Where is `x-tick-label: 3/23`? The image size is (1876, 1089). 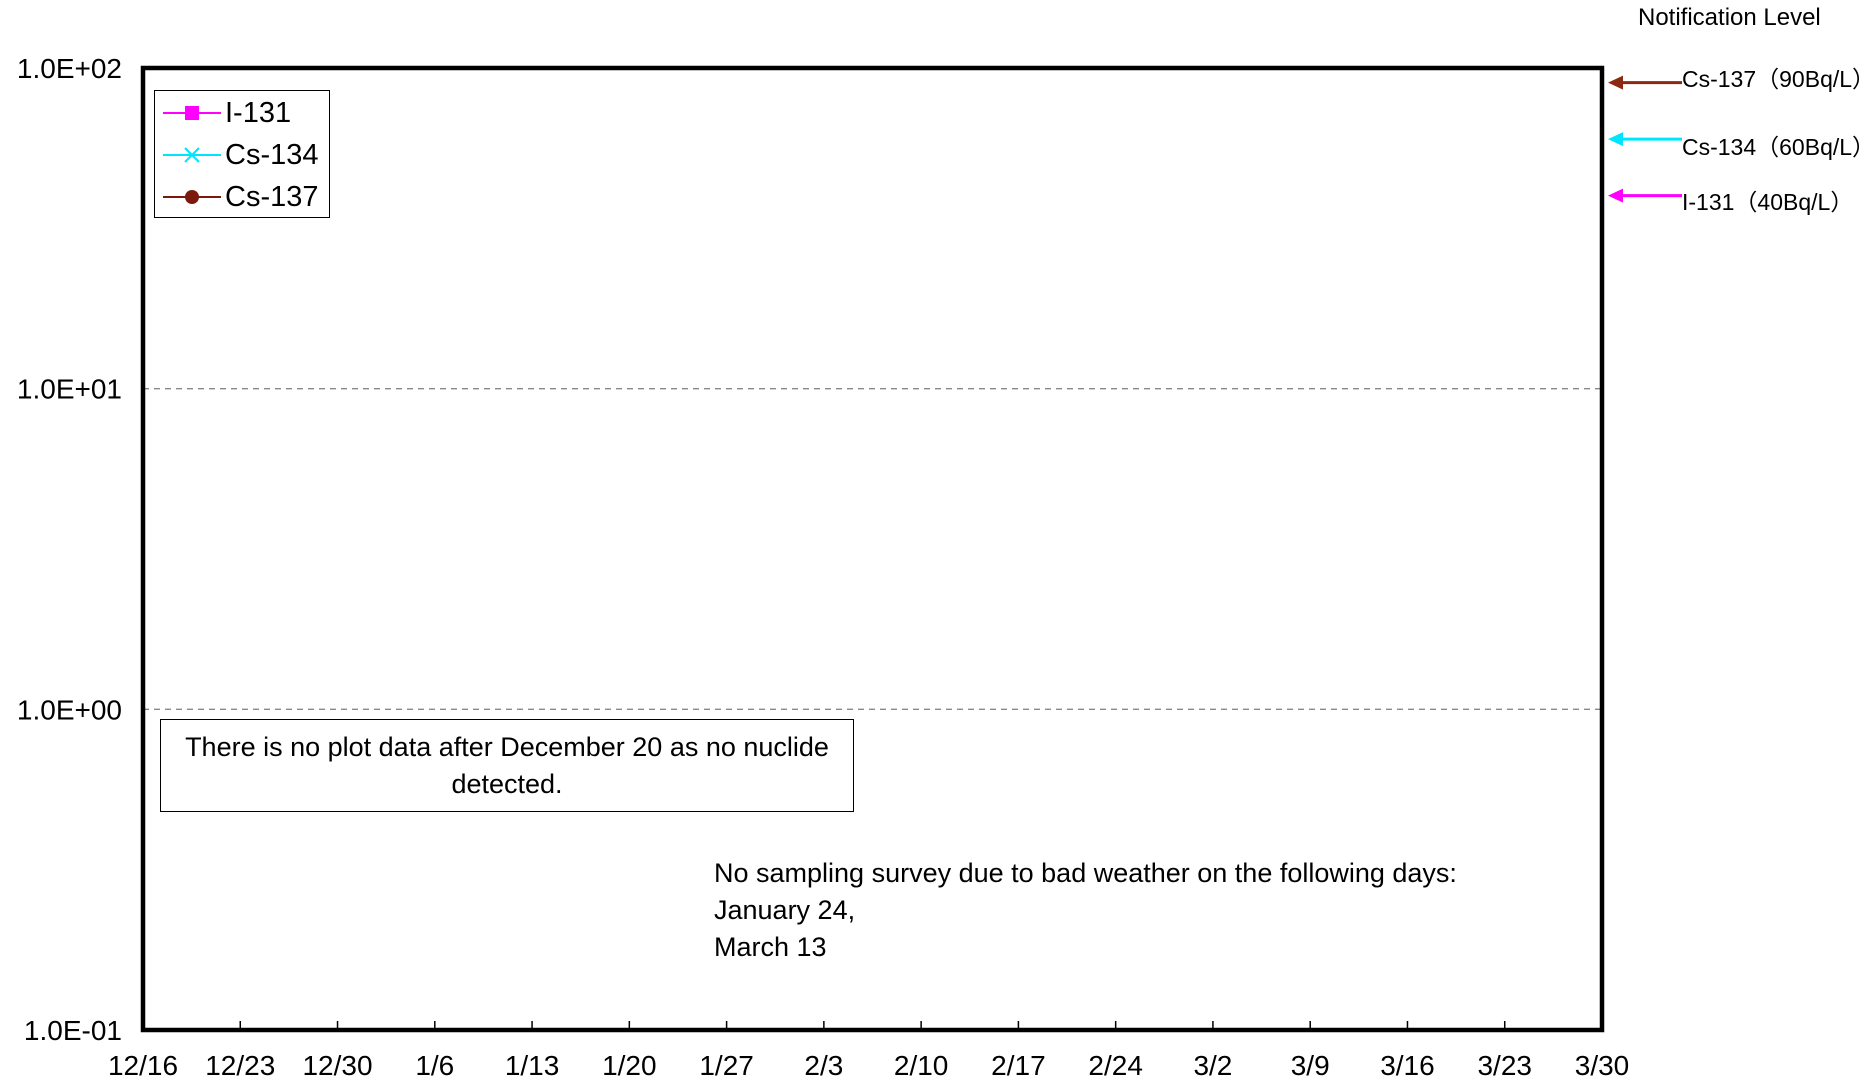 x-tick-label: 3/23 is located at coordinates (1504, 1065).